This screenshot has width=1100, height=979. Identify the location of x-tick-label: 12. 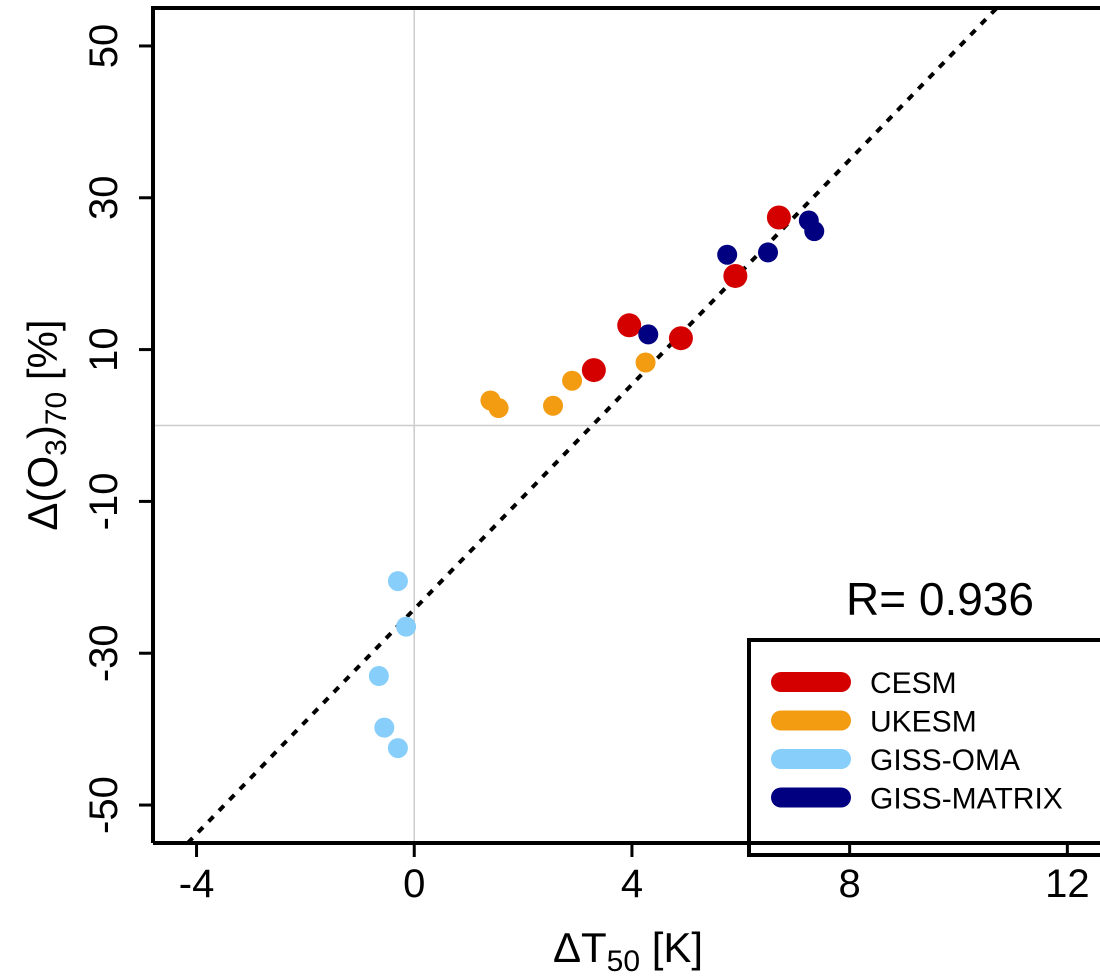
(1067, 884).